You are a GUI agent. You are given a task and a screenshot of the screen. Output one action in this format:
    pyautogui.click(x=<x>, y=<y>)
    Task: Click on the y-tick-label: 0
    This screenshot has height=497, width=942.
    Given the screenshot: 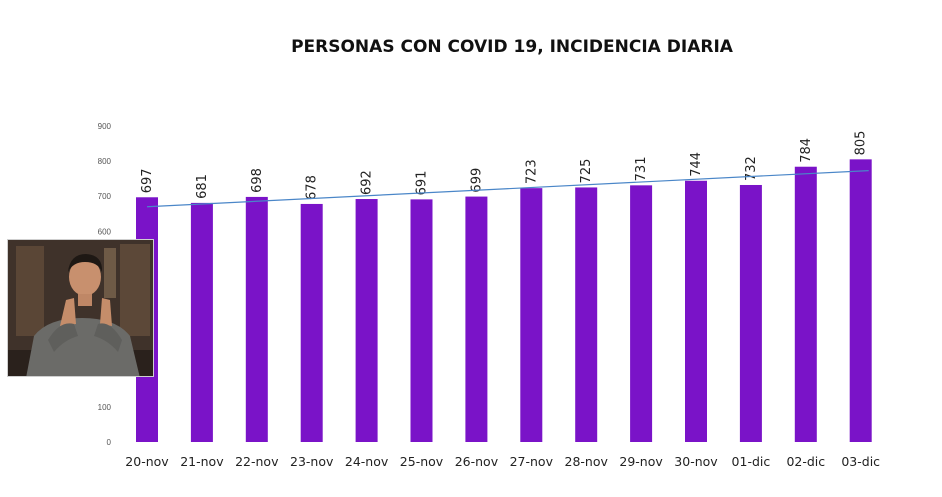 What is the action you would take?
    pyautogui.click(x=109, y=442)
    